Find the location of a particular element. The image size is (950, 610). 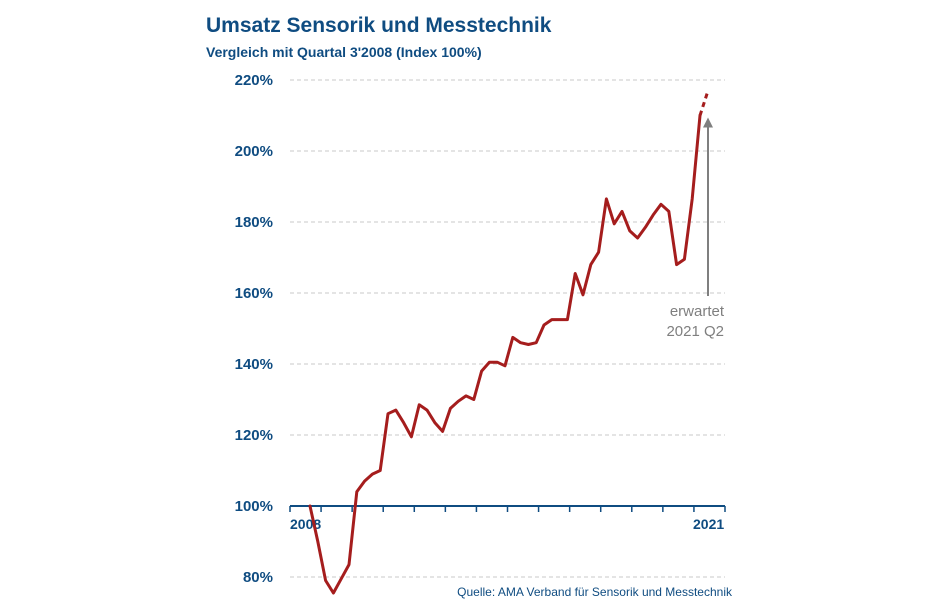

forecast-line is located at coordinates (704, 103).